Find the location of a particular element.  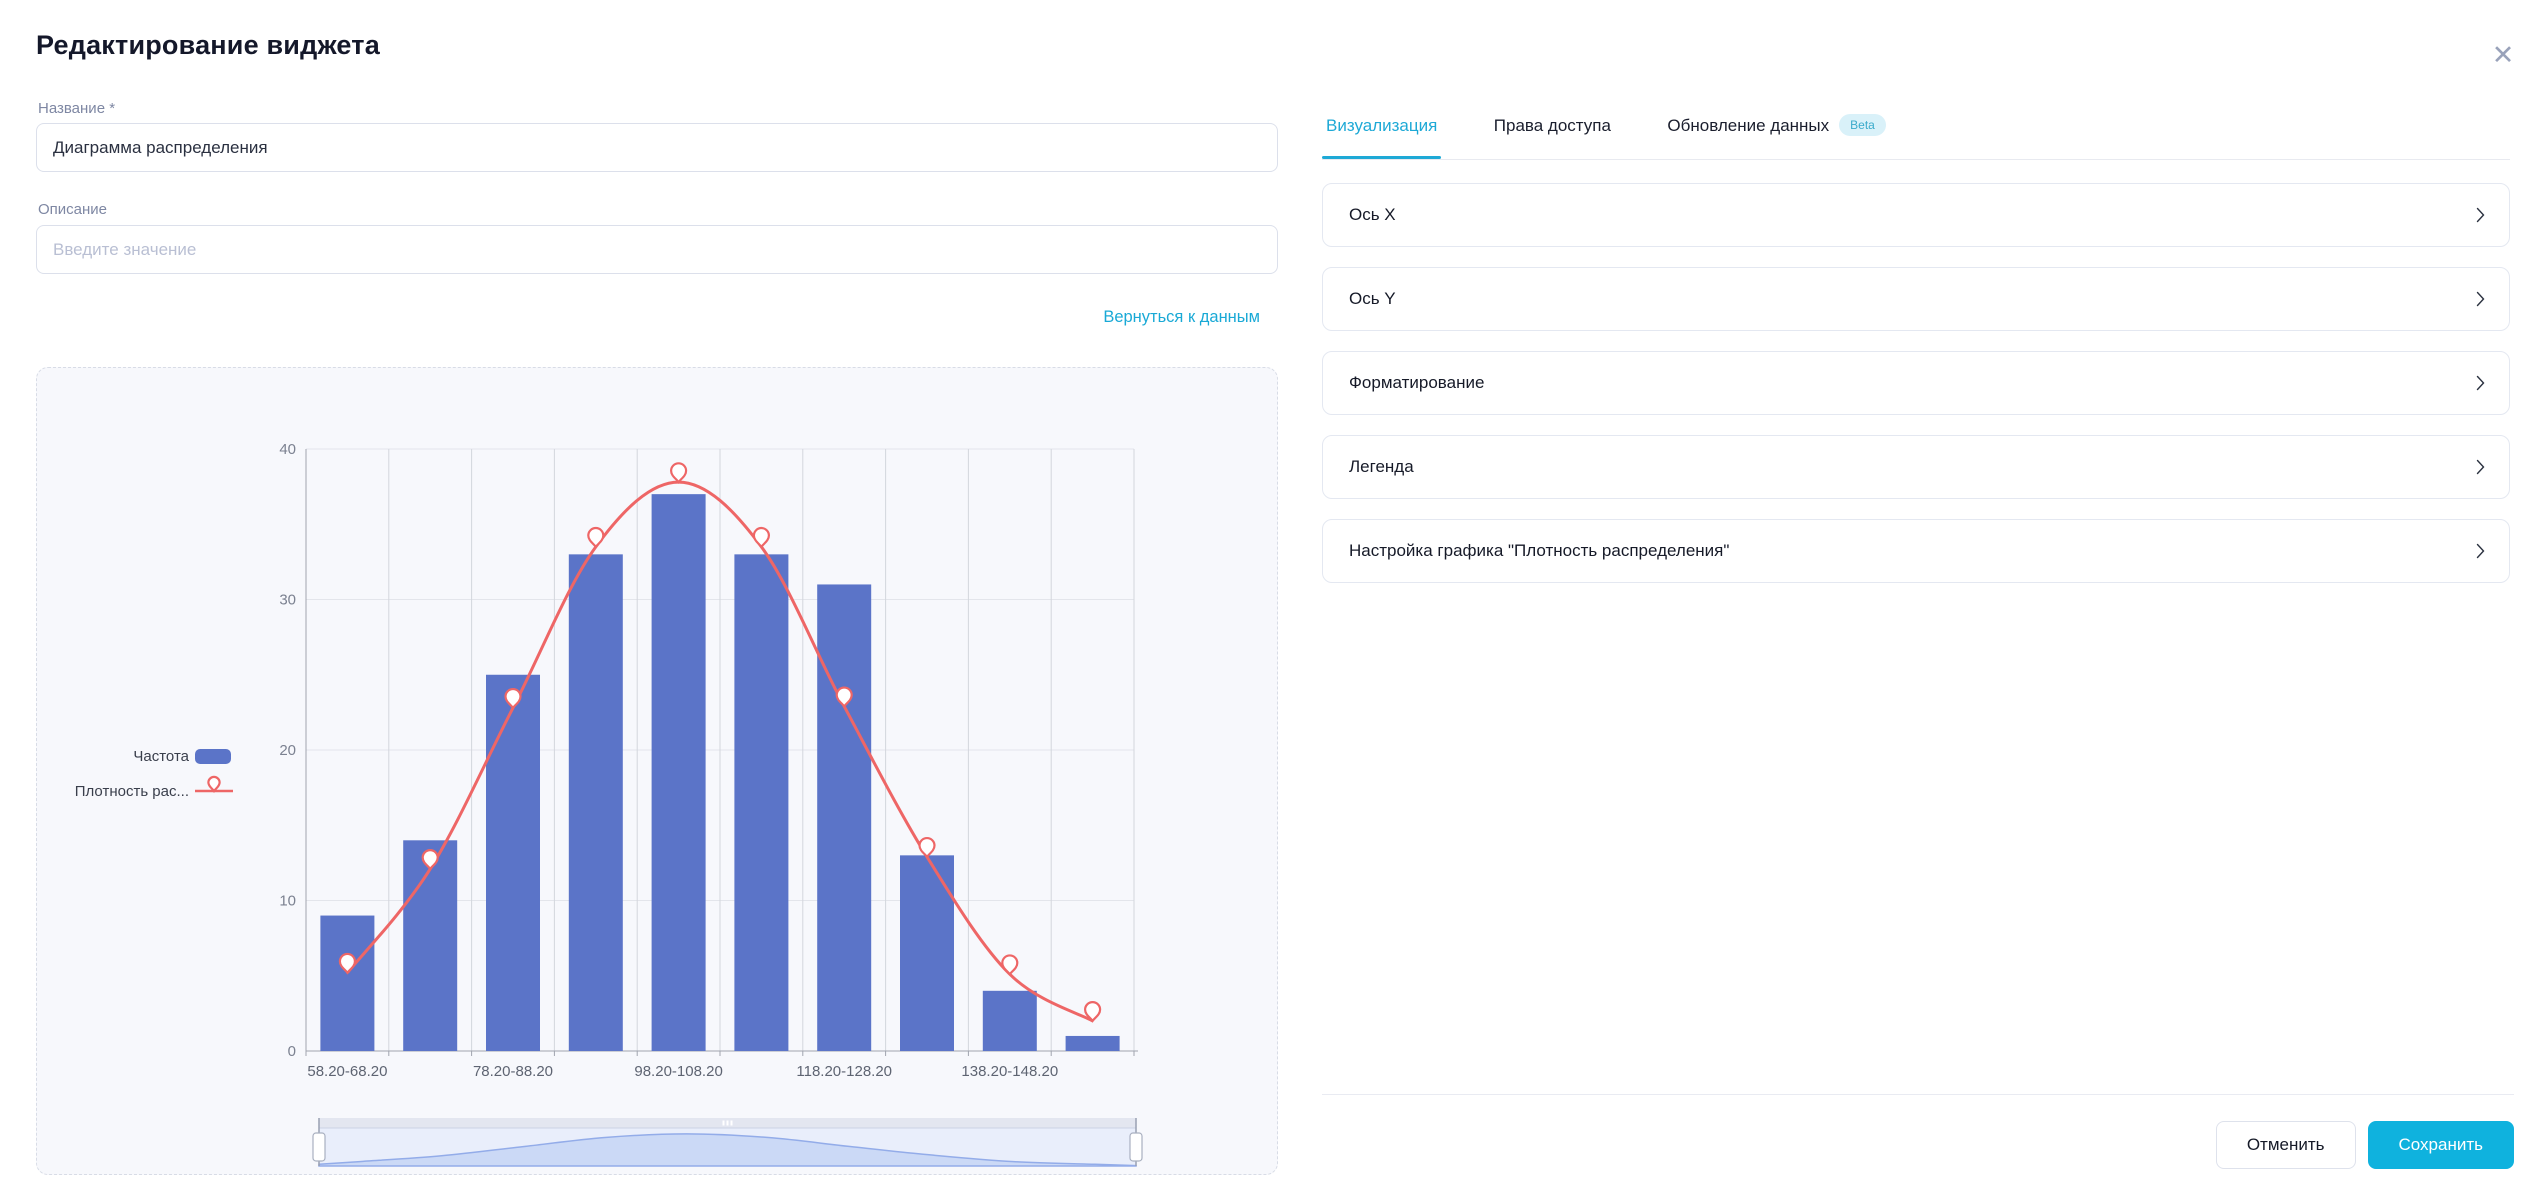

close-button: ✕ is located at coordinates (2503, 55).